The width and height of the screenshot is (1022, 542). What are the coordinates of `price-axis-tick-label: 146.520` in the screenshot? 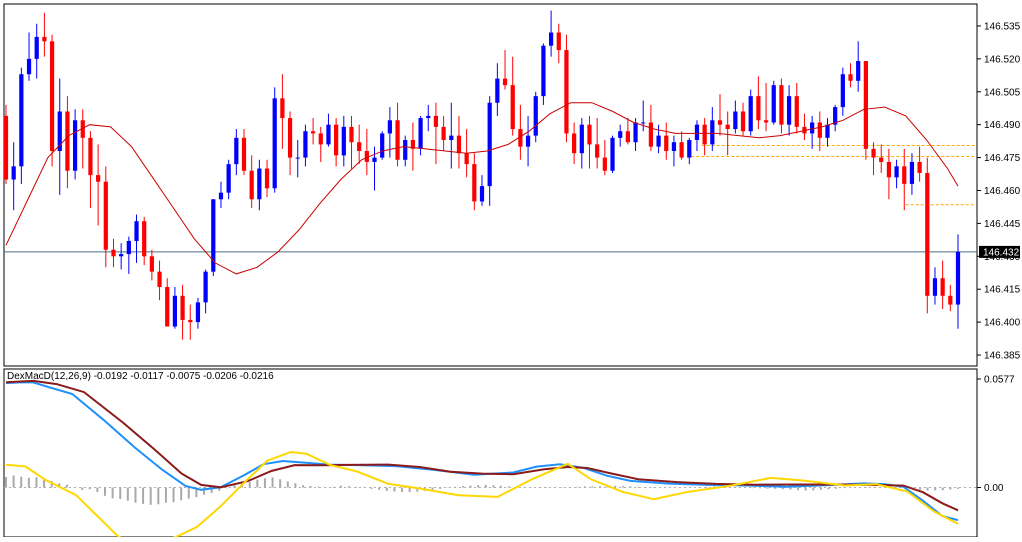 It's located at (1002, 59).